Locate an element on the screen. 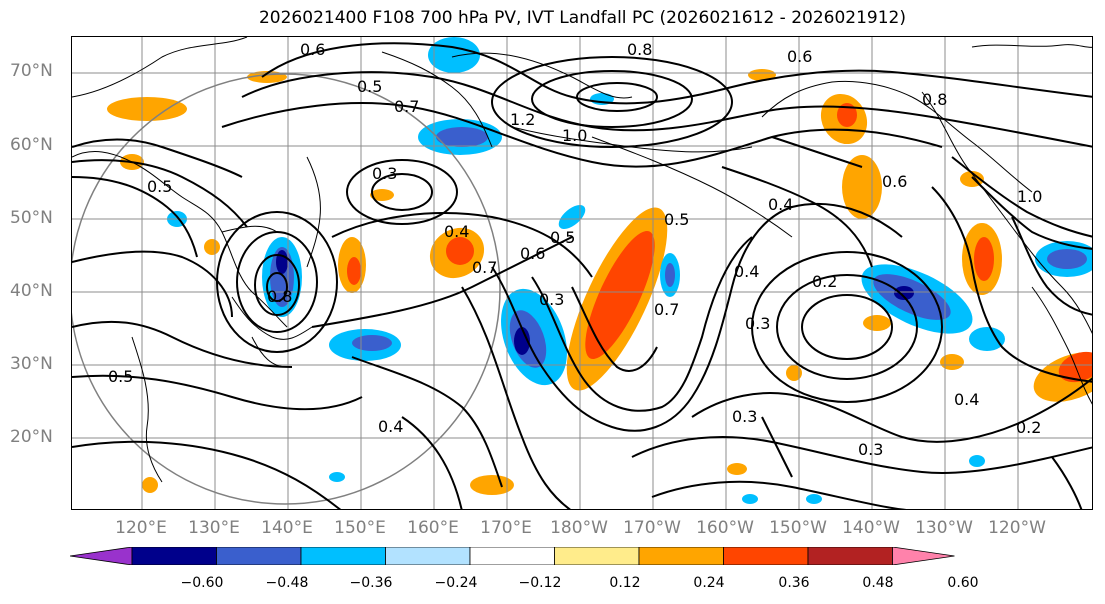  colorbar-extend-max is located at coordinates (923, 556).